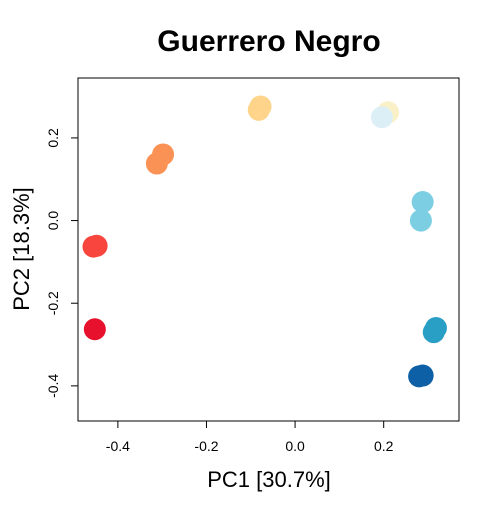 This screenshot has height=520, width=500. Describe the element at coordinates (53, 221) in the screenshot. I see `y-tick-label: 0.0` at that location.